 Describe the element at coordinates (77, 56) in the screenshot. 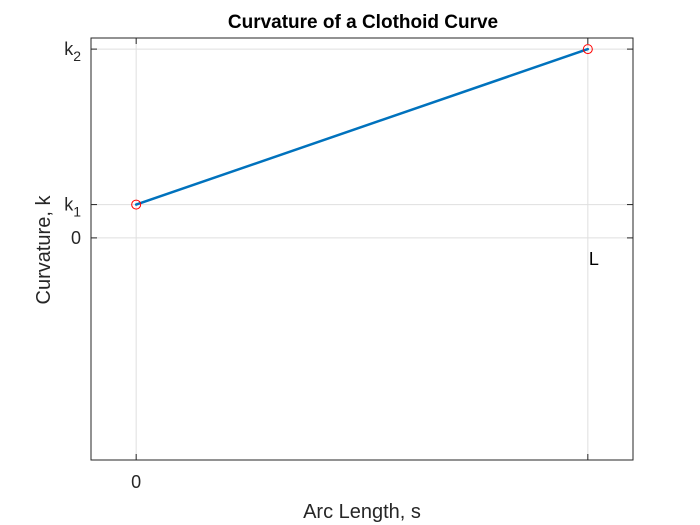

I see `y-tick-label-subscript: 2` at that location.